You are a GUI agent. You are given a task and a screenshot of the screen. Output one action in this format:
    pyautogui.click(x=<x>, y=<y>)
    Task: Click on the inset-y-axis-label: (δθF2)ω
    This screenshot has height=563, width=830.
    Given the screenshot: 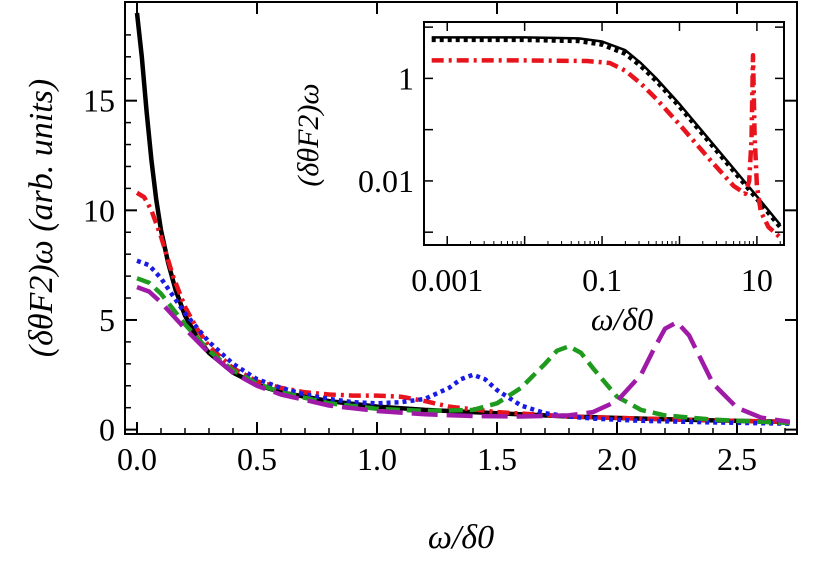 What is the action you would take?
    pyautogui.click(x=308, y=134)
    